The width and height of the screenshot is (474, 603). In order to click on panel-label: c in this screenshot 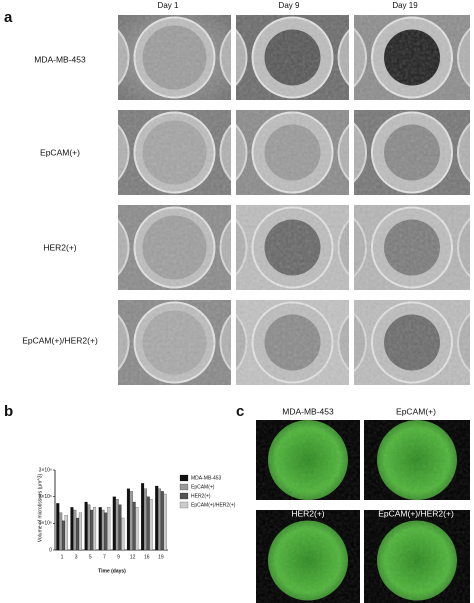, I will do `click(240, 411)`.